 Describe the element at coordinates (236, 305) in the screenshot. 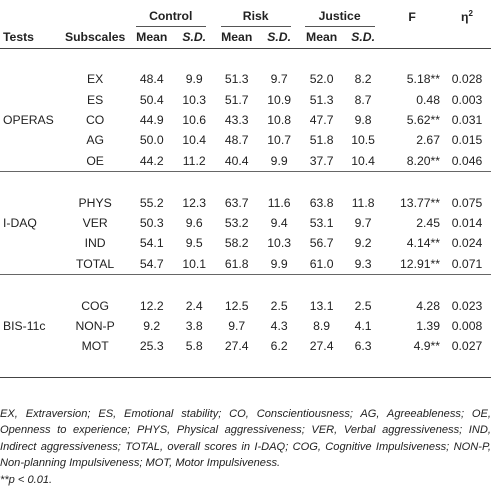

I see `rm-cell: 12.5` at that location.